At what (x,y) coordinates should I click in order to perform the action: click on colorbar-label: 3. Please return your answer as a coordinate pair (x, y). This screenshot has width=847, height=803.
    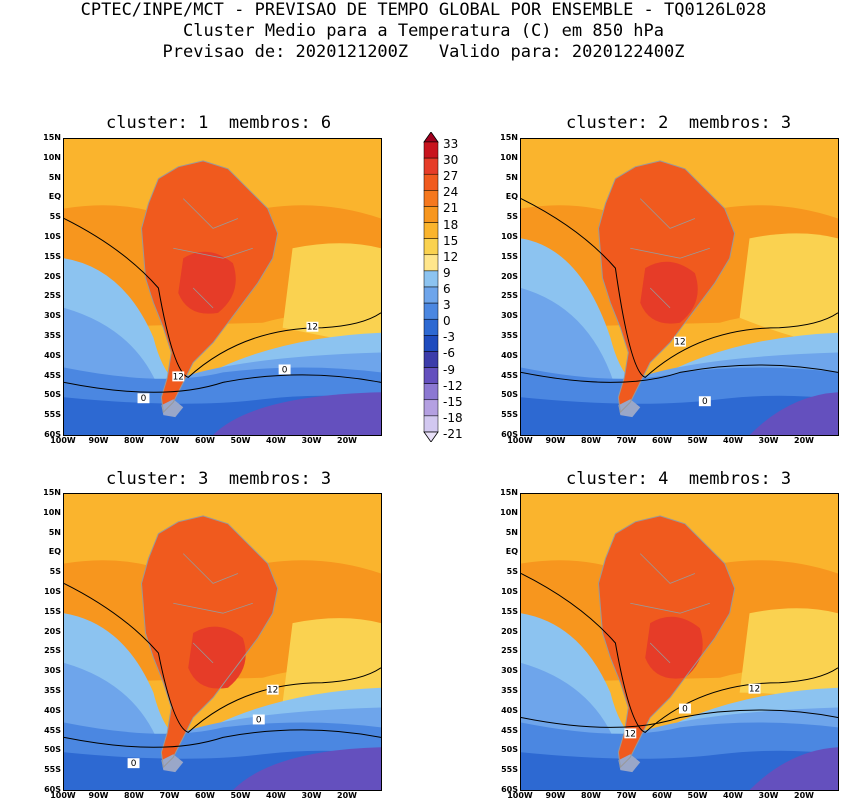
    Looking at the image, I should click on (447, 305).